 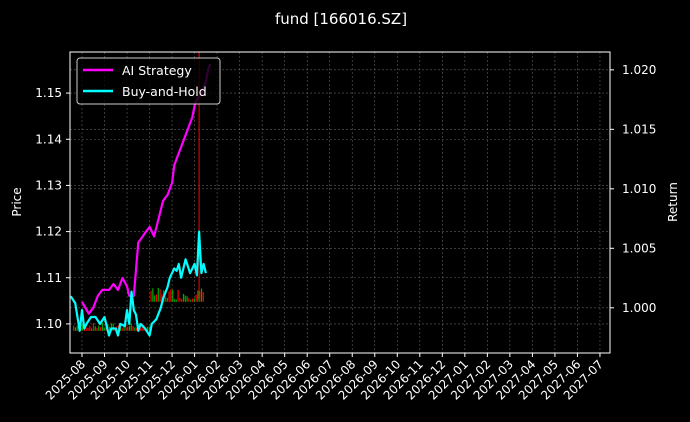 I want to click on y-axis-label: Price, so click(x=17, y=201).